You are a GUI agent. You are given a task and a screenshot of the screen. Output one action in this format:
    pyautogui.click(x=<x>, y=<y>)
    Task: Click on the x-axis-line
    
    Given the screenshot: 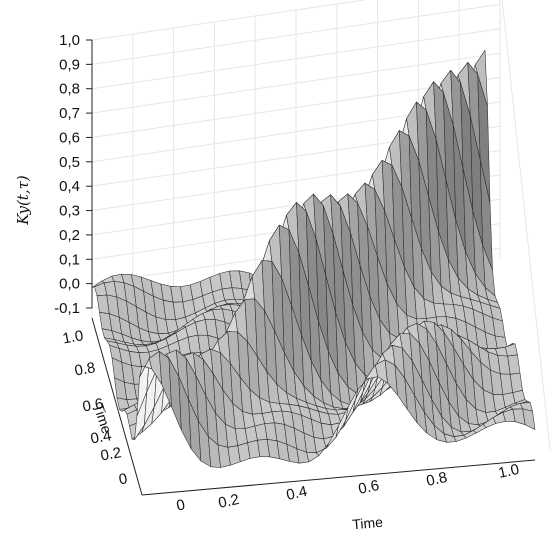 What is the action you would take?
    pyautogui.click(x=338, y=477)
    